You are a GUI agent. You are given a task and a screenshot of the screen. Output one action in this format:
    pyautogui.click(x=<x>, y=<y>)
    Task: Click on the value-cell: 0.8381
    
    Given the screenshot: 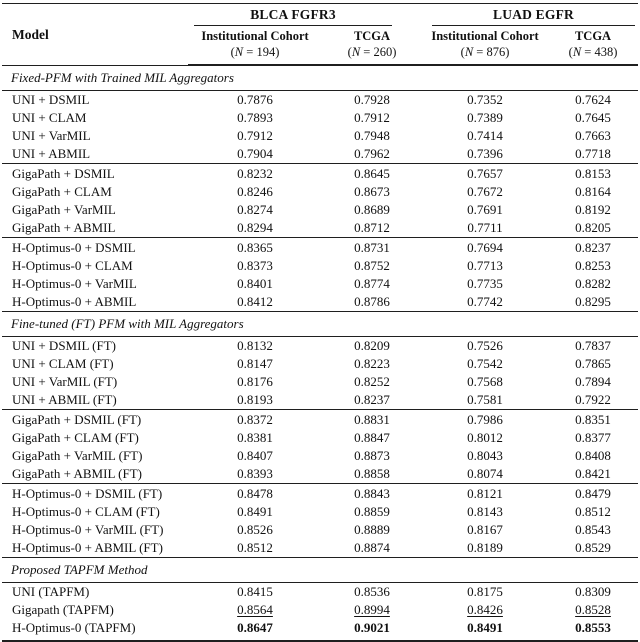 What is the action you would take?
    pyautogui.click(x=255, y=437)
    